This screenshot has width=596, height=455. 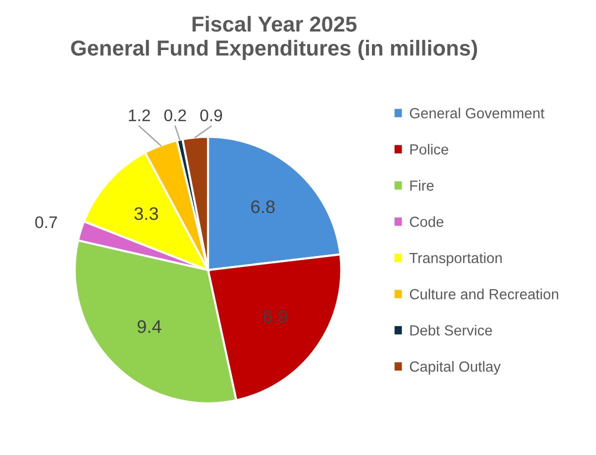 I want to click on legend-label: Police, so click(x=429, y=149).